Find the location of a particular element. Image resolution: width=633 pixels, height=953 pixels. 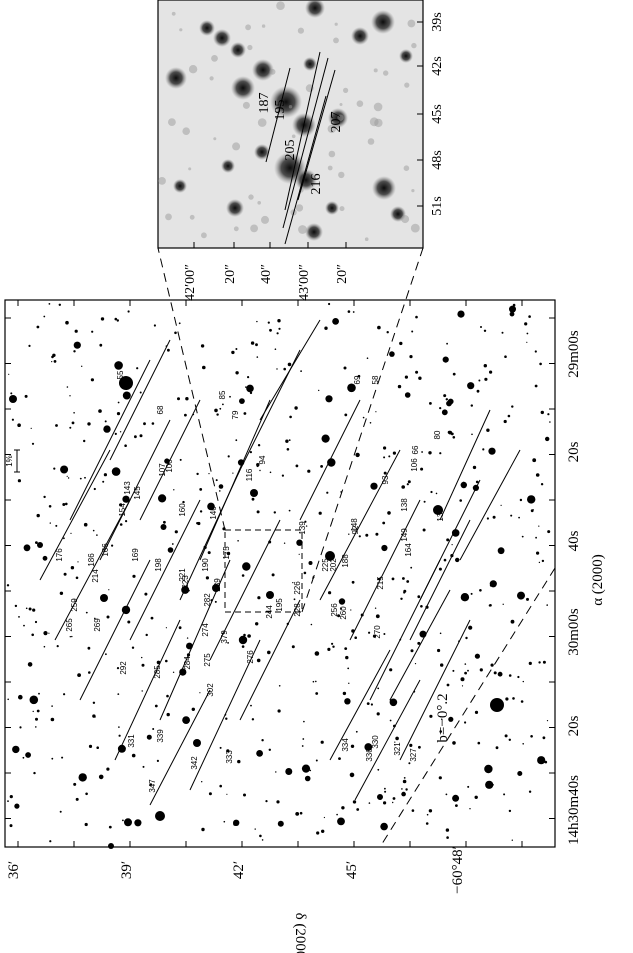

galactic-latitude-line is located at coordinates (467, 707).